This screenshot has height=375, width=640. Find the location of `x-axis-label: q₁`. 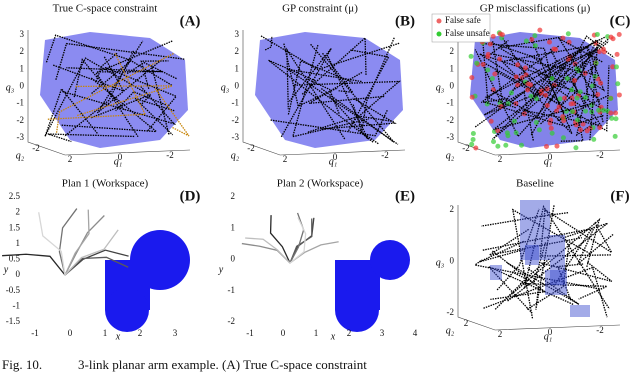

x-axis-label: q₁ is located at coordinates (548, 336).